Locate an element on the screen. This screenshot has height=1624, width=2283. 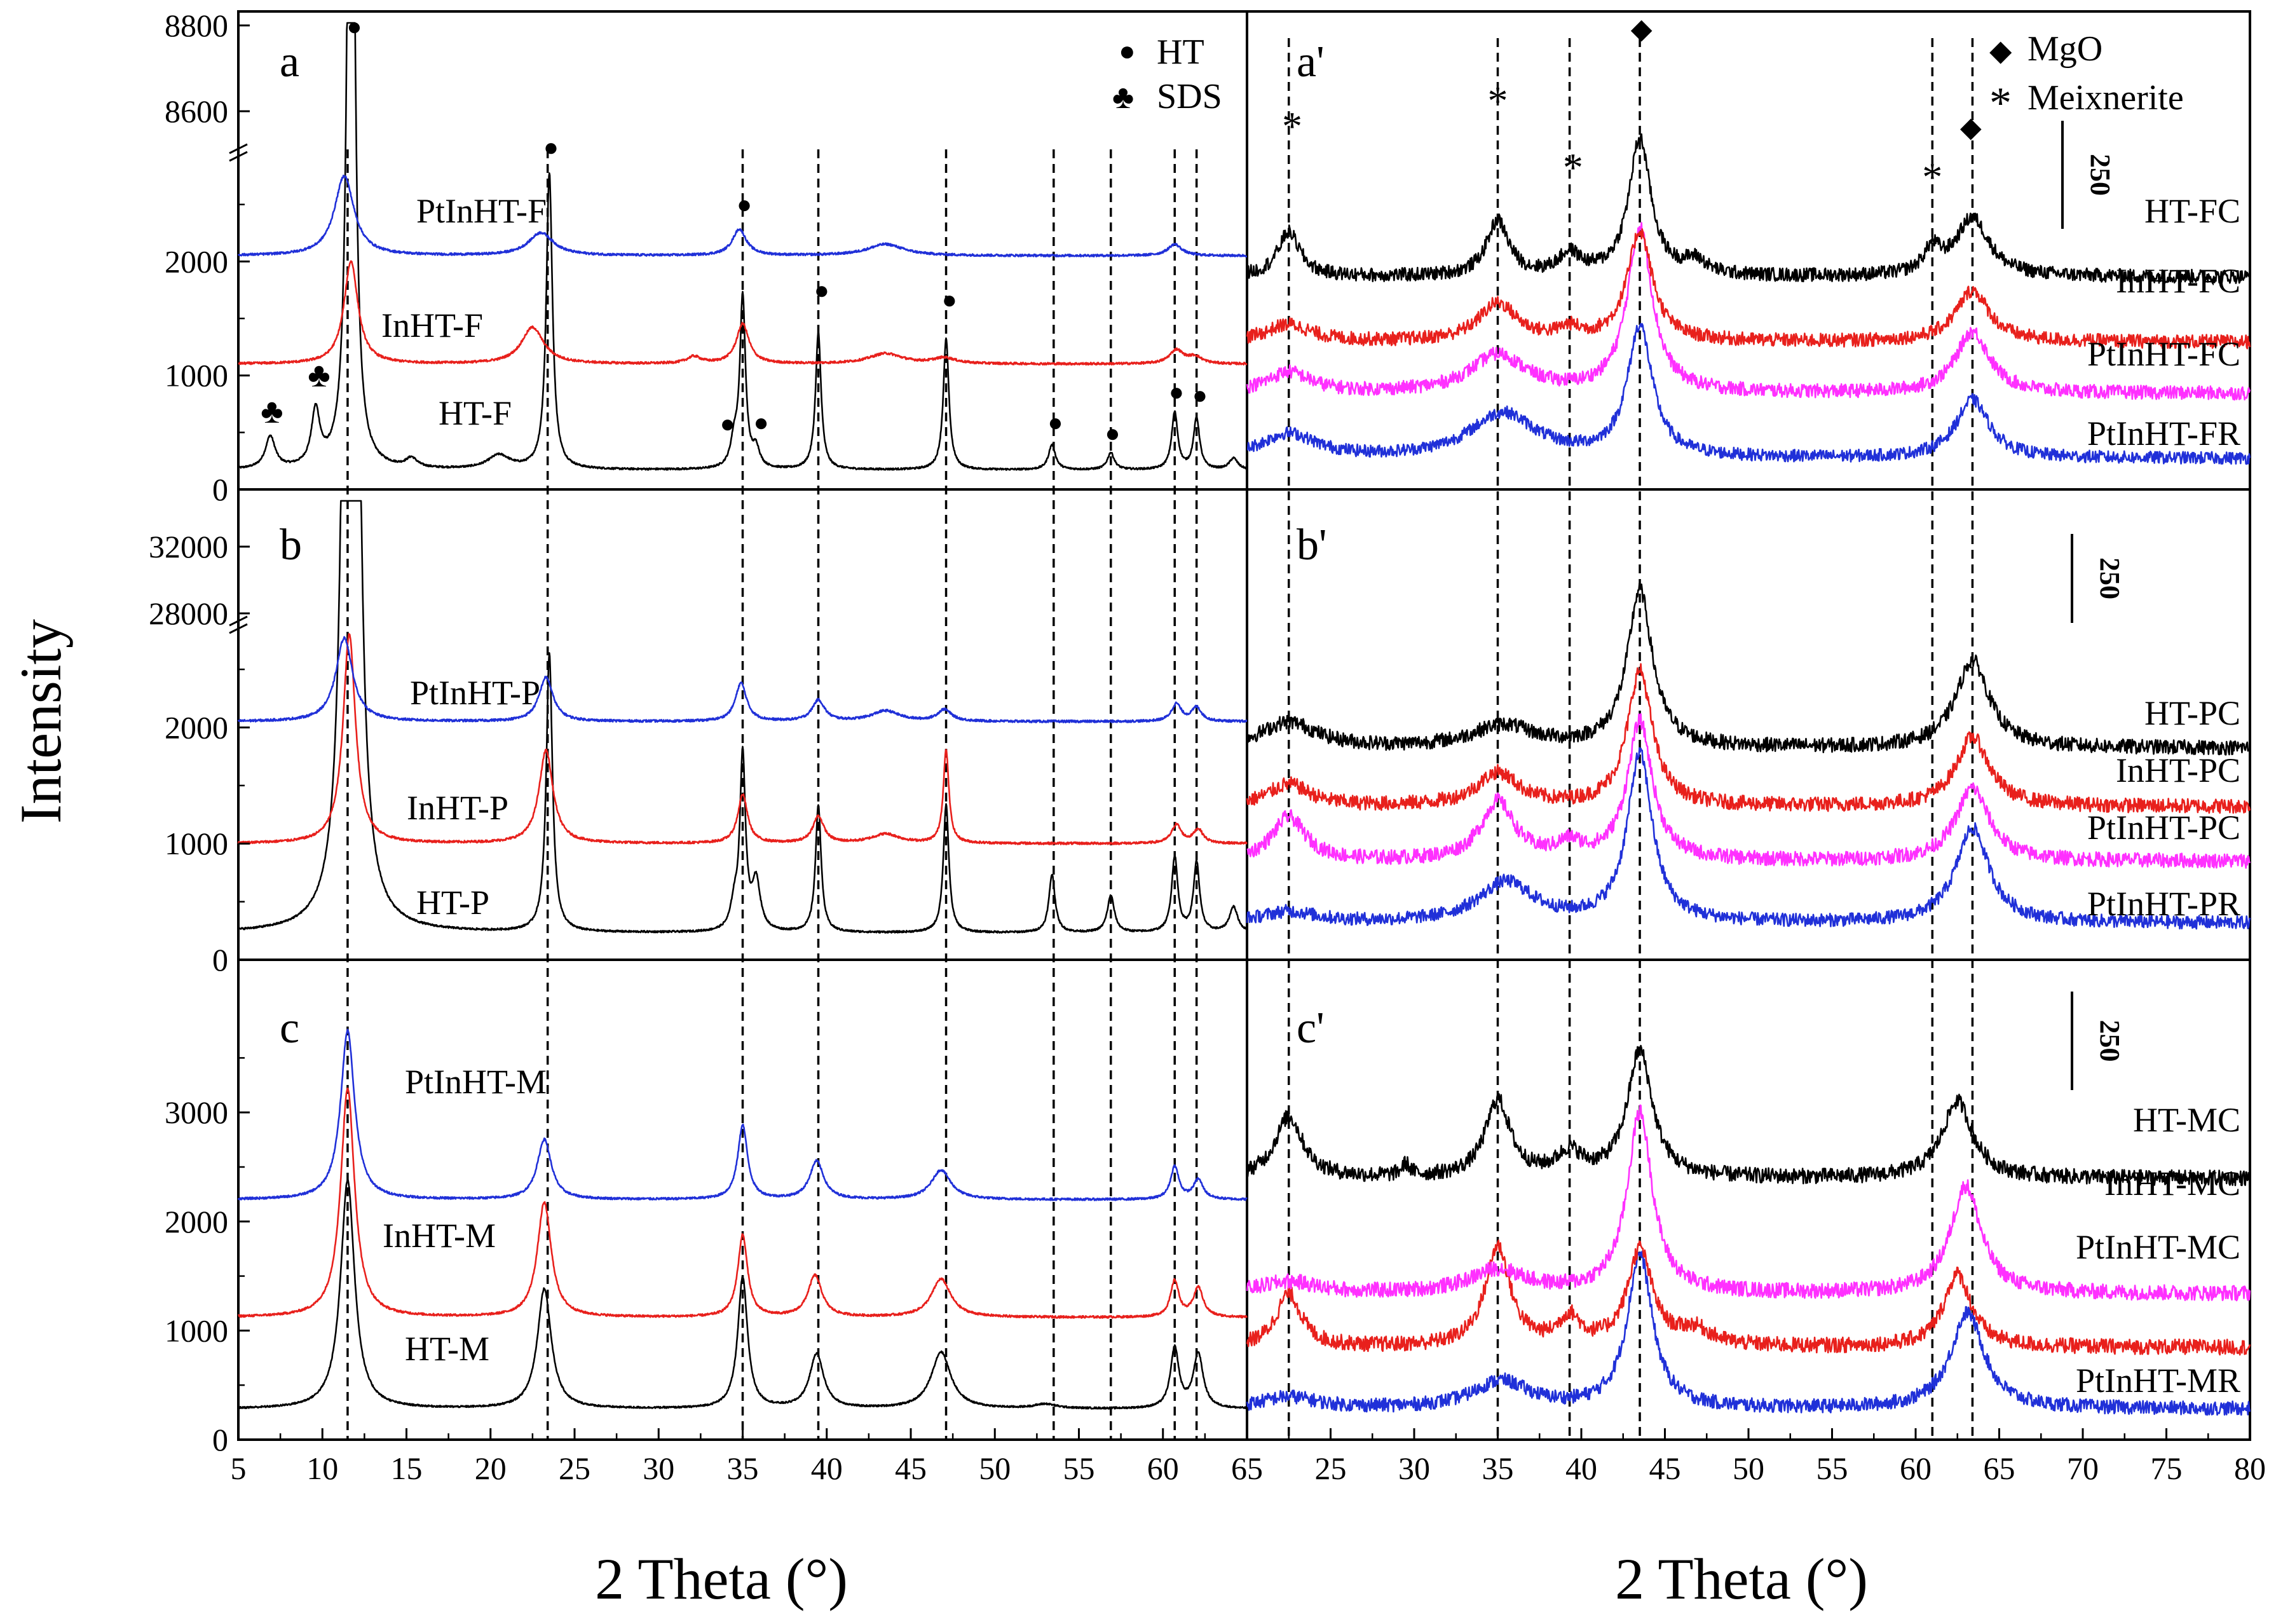
x-tick-label-left-25: 25 is located at coordinates (574, 1468).